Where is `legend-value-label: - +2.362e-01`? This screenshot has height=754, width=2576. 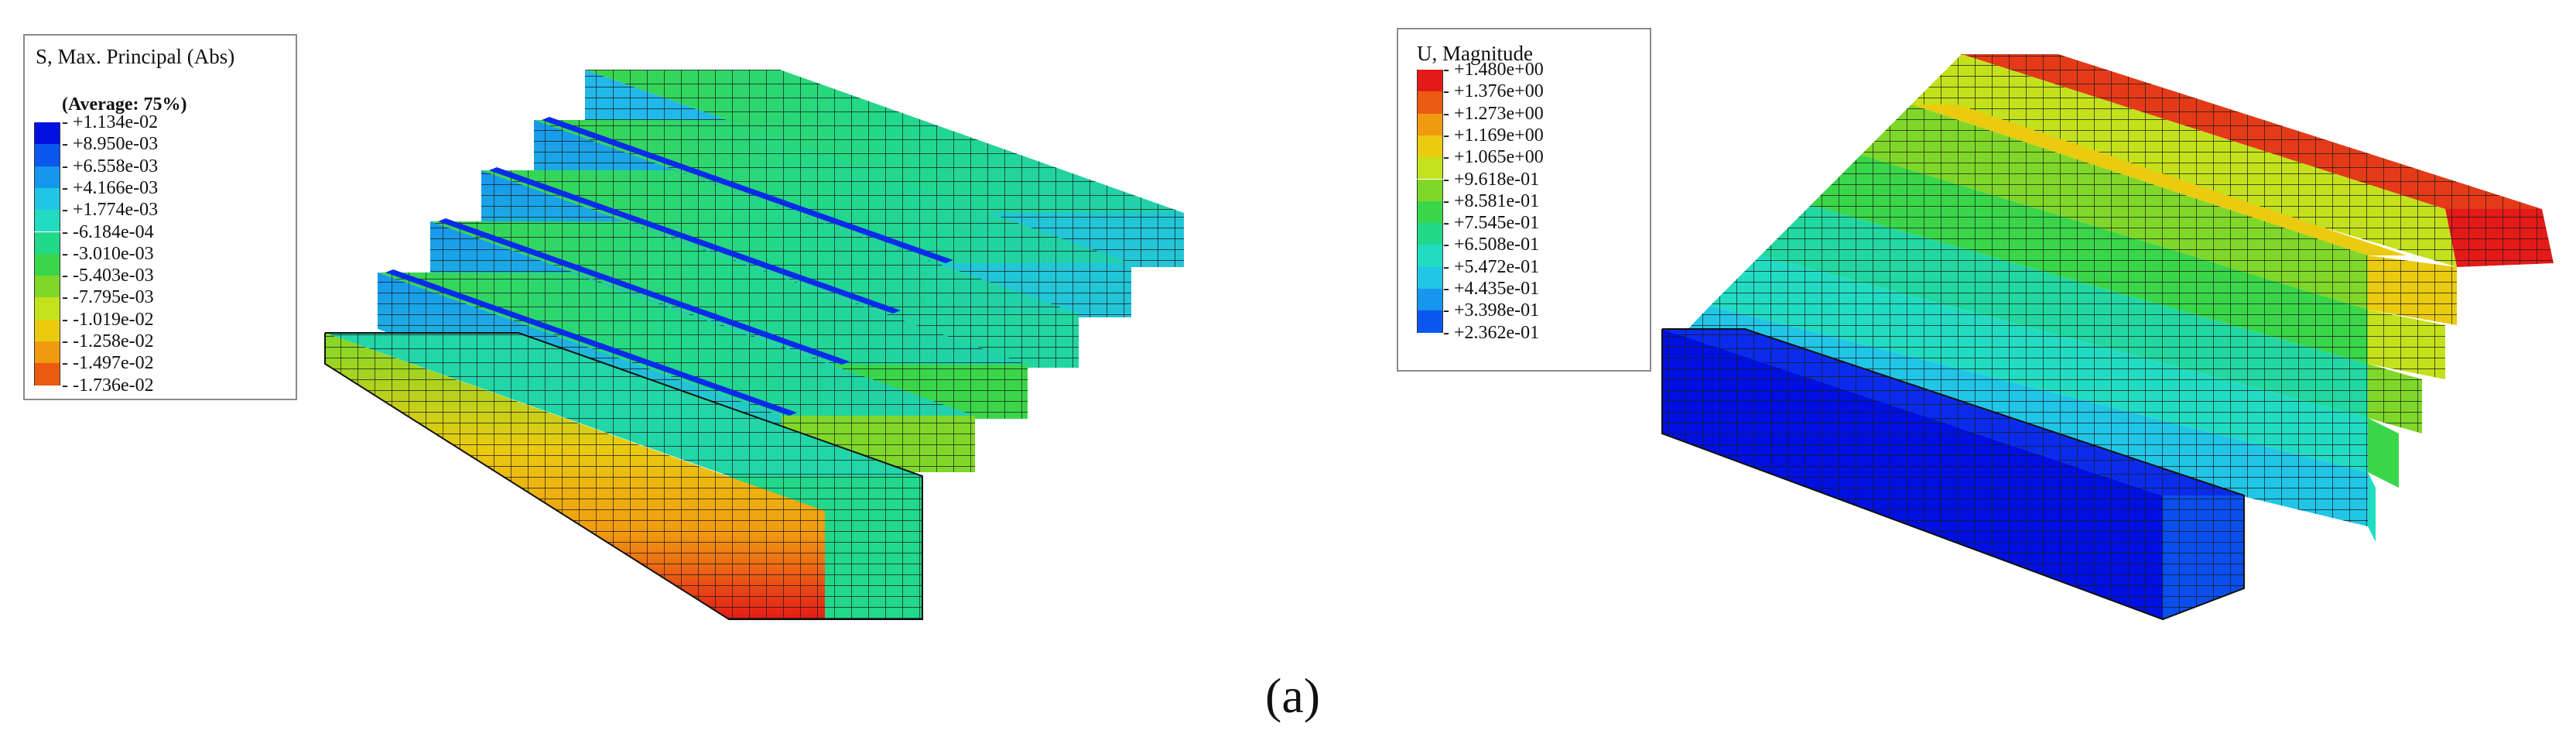 legend-value-label: - +2.362e-01 is located at coordinates (1491, 332).